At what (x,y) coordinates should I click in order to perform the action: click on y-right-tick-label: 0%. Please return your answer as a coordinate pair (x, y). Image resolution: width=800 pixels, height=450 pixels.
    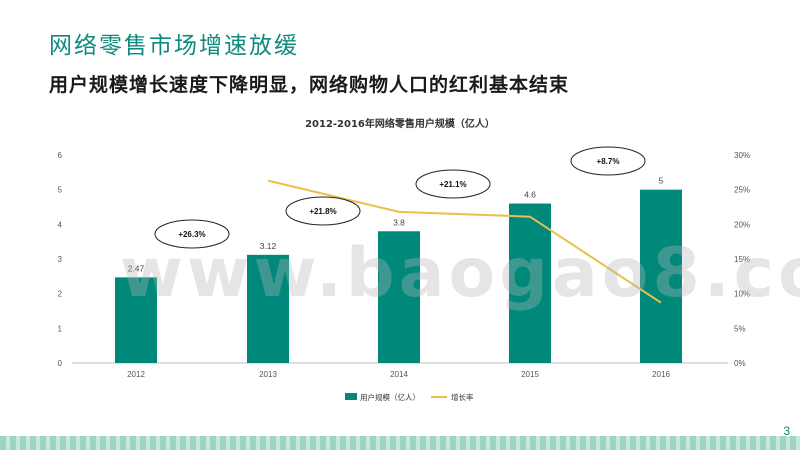
    Looking at the image, I should click on (740, 363).